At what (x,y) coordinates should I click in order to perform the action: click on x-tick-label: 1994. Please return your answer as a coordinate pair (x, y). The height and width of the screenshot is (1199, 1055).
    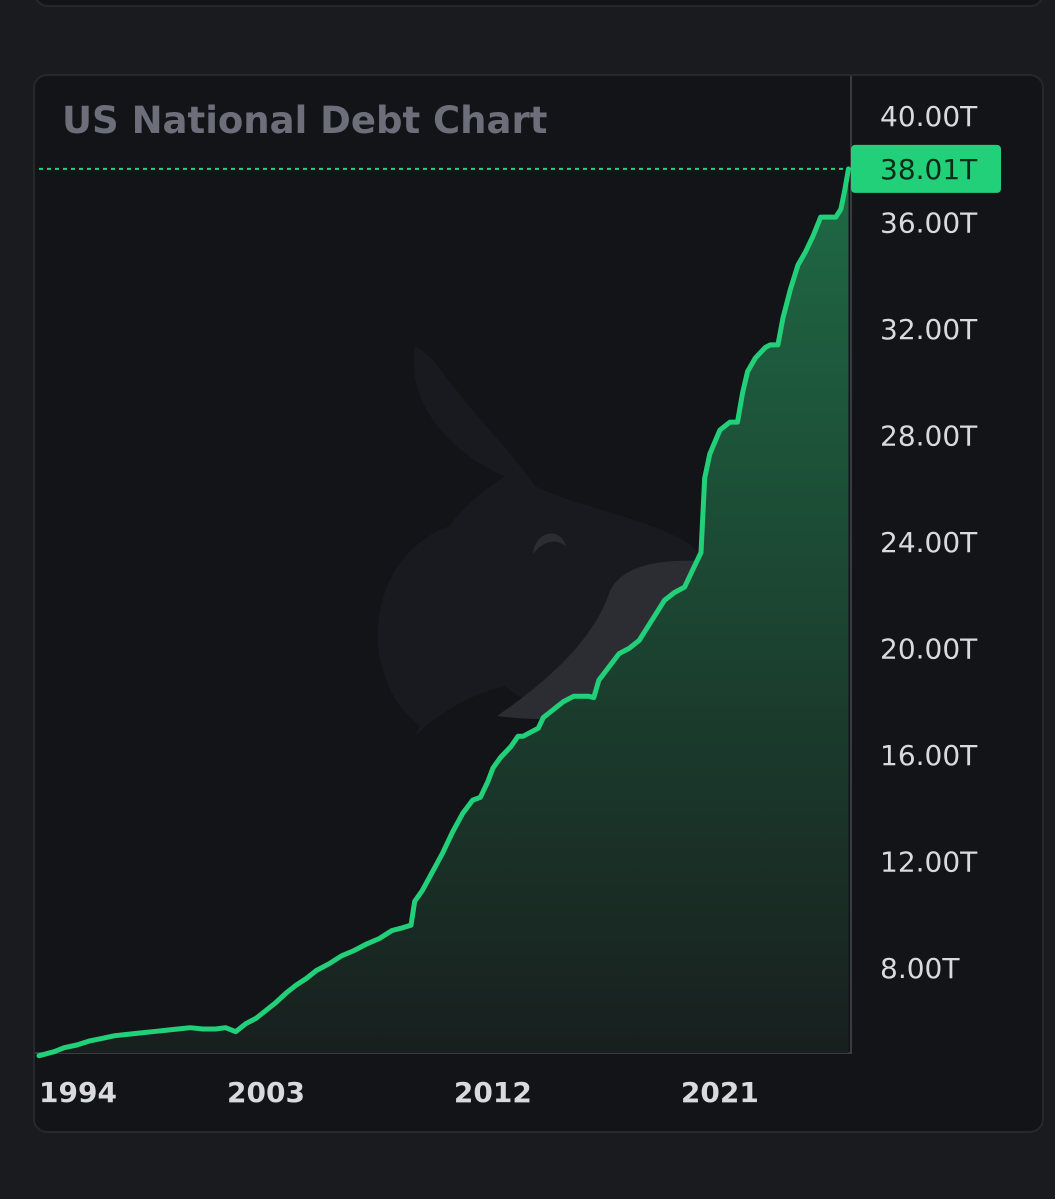
    Looking at the image, I should click on (78, 1092).